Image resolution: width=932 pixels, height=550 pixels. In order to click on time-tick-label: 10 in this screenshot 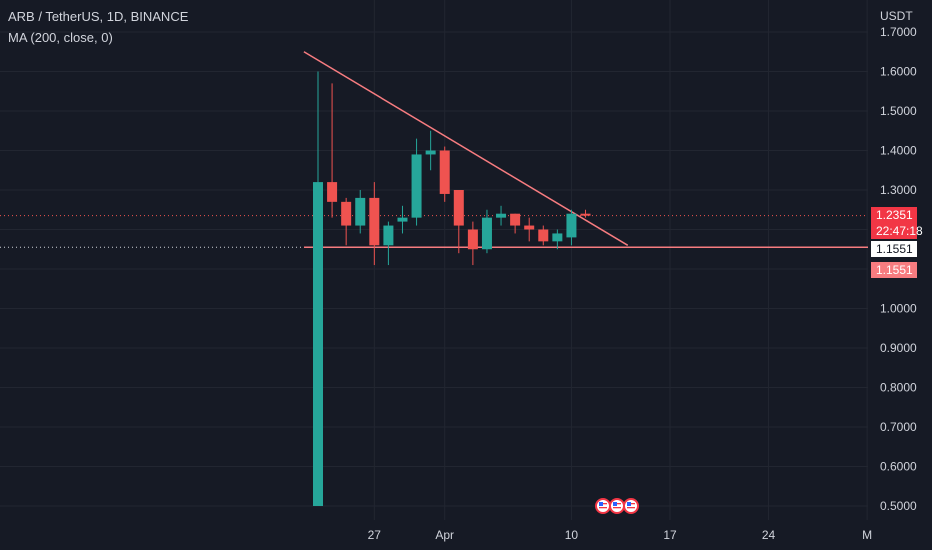, I will do `click(572, 535)`.